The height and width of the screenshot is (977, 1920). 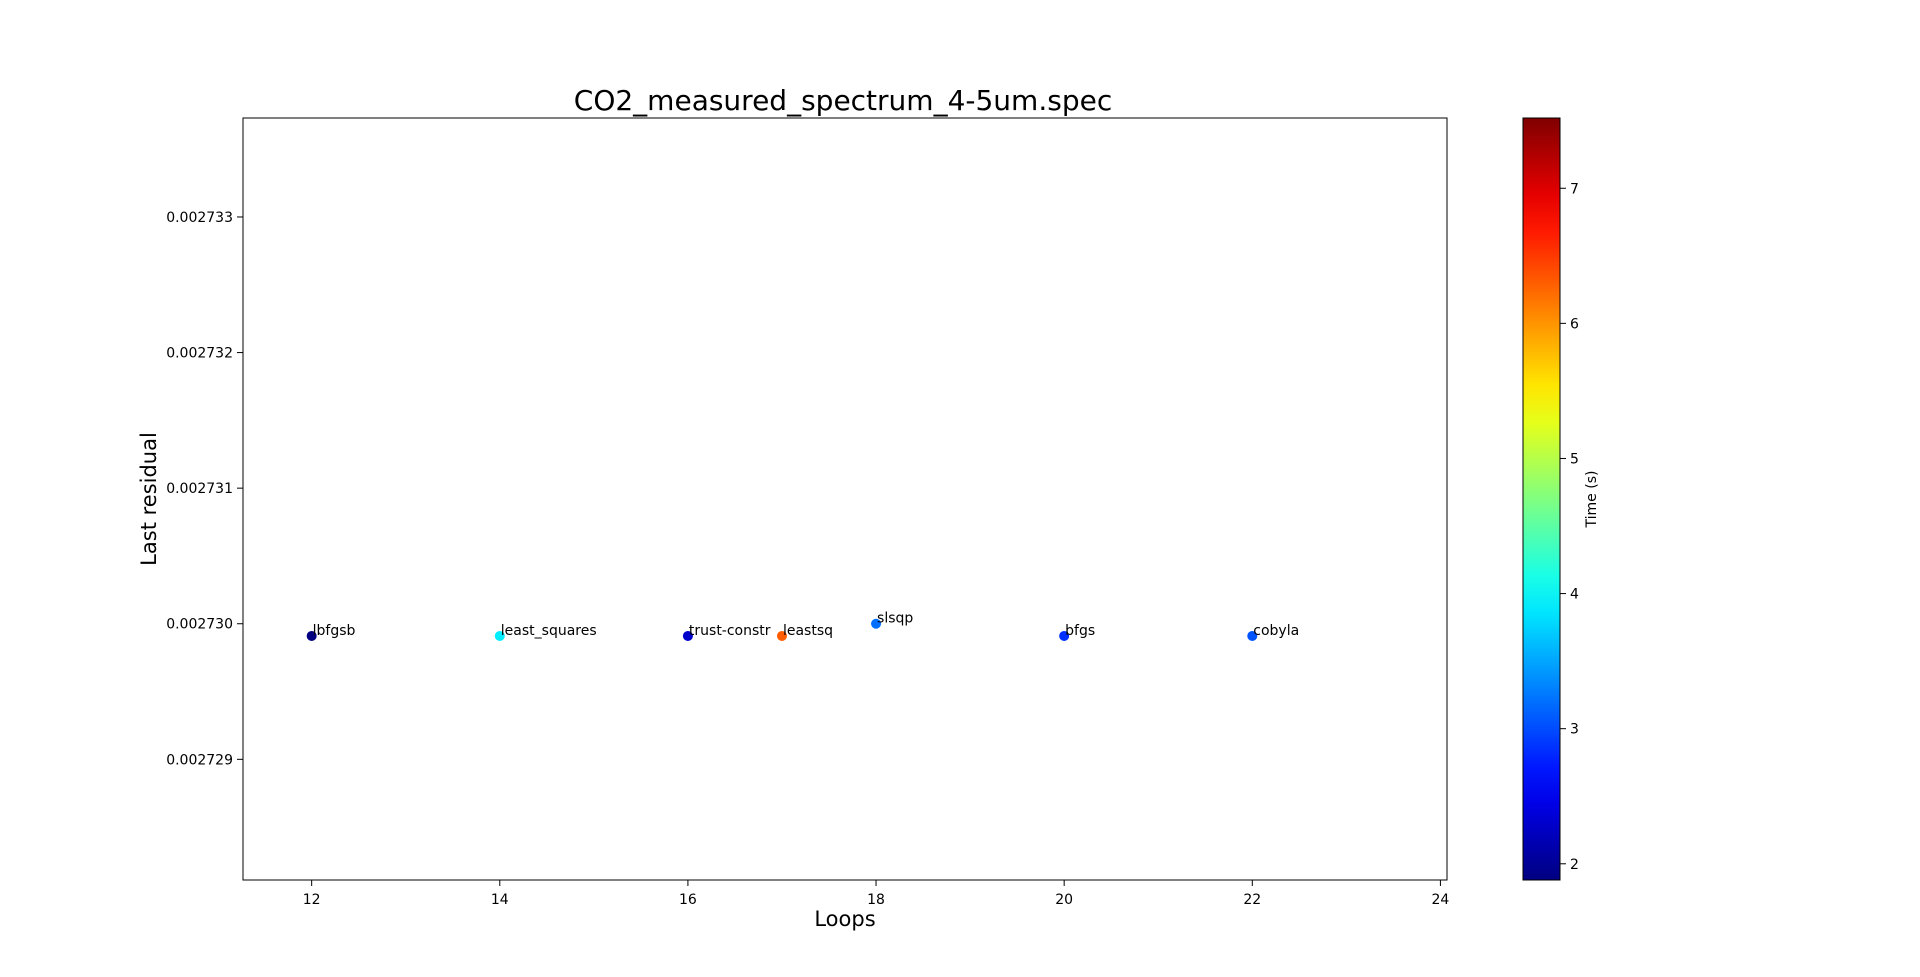 I want to click on colorbar-tick-label: 7, so click(x=1574, y=189).